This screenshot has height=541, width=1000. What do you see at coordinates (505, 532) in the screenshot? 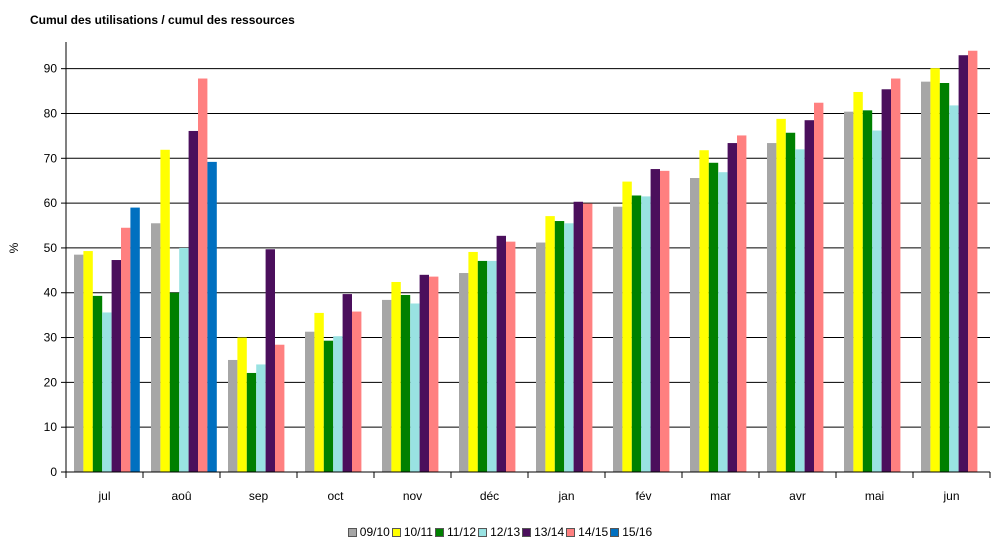
I see `legend-label: 12/13` at bounding box center [505, 532].